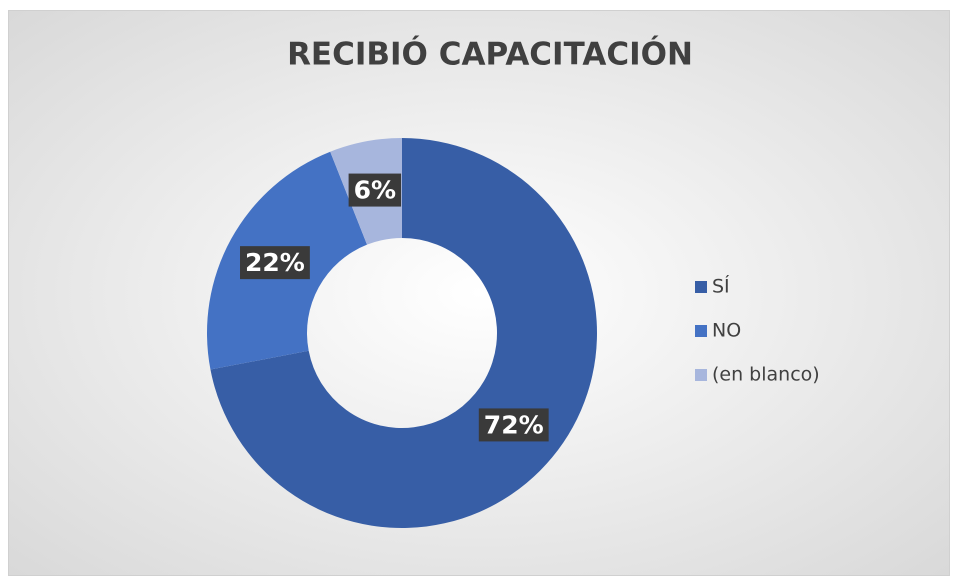 The image size is (958, 587). Describe the element at coordinates (766, 375) in the screenshot. I see `legend-label: (en blanco)` at that location.